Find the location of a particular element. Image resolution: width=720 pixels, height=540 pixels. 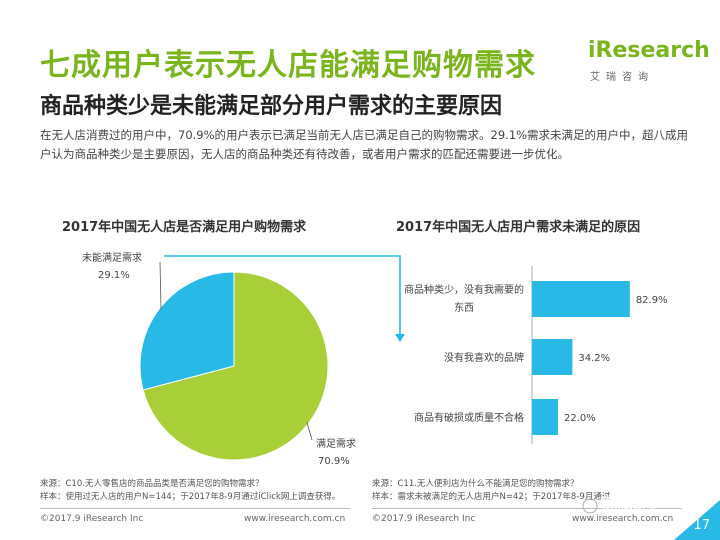

page-number: 17 is located at coordinates (701, 525).